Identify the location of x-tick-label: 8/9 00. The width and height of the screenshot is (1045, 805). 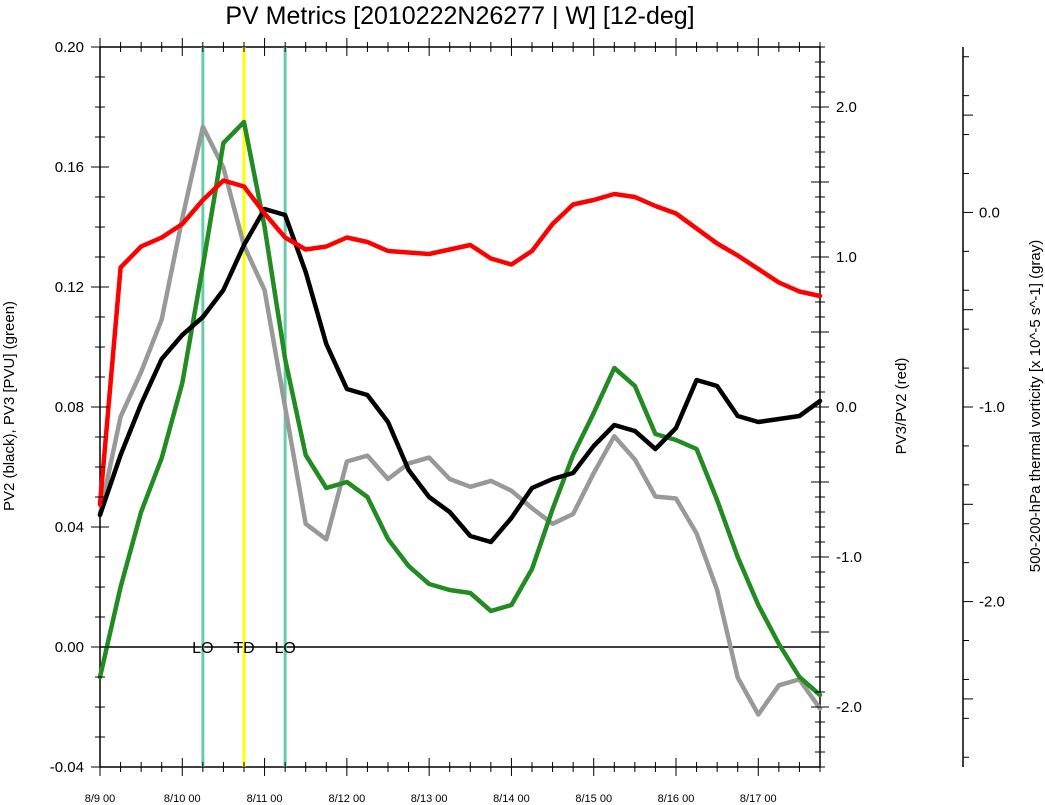
(100, 799).